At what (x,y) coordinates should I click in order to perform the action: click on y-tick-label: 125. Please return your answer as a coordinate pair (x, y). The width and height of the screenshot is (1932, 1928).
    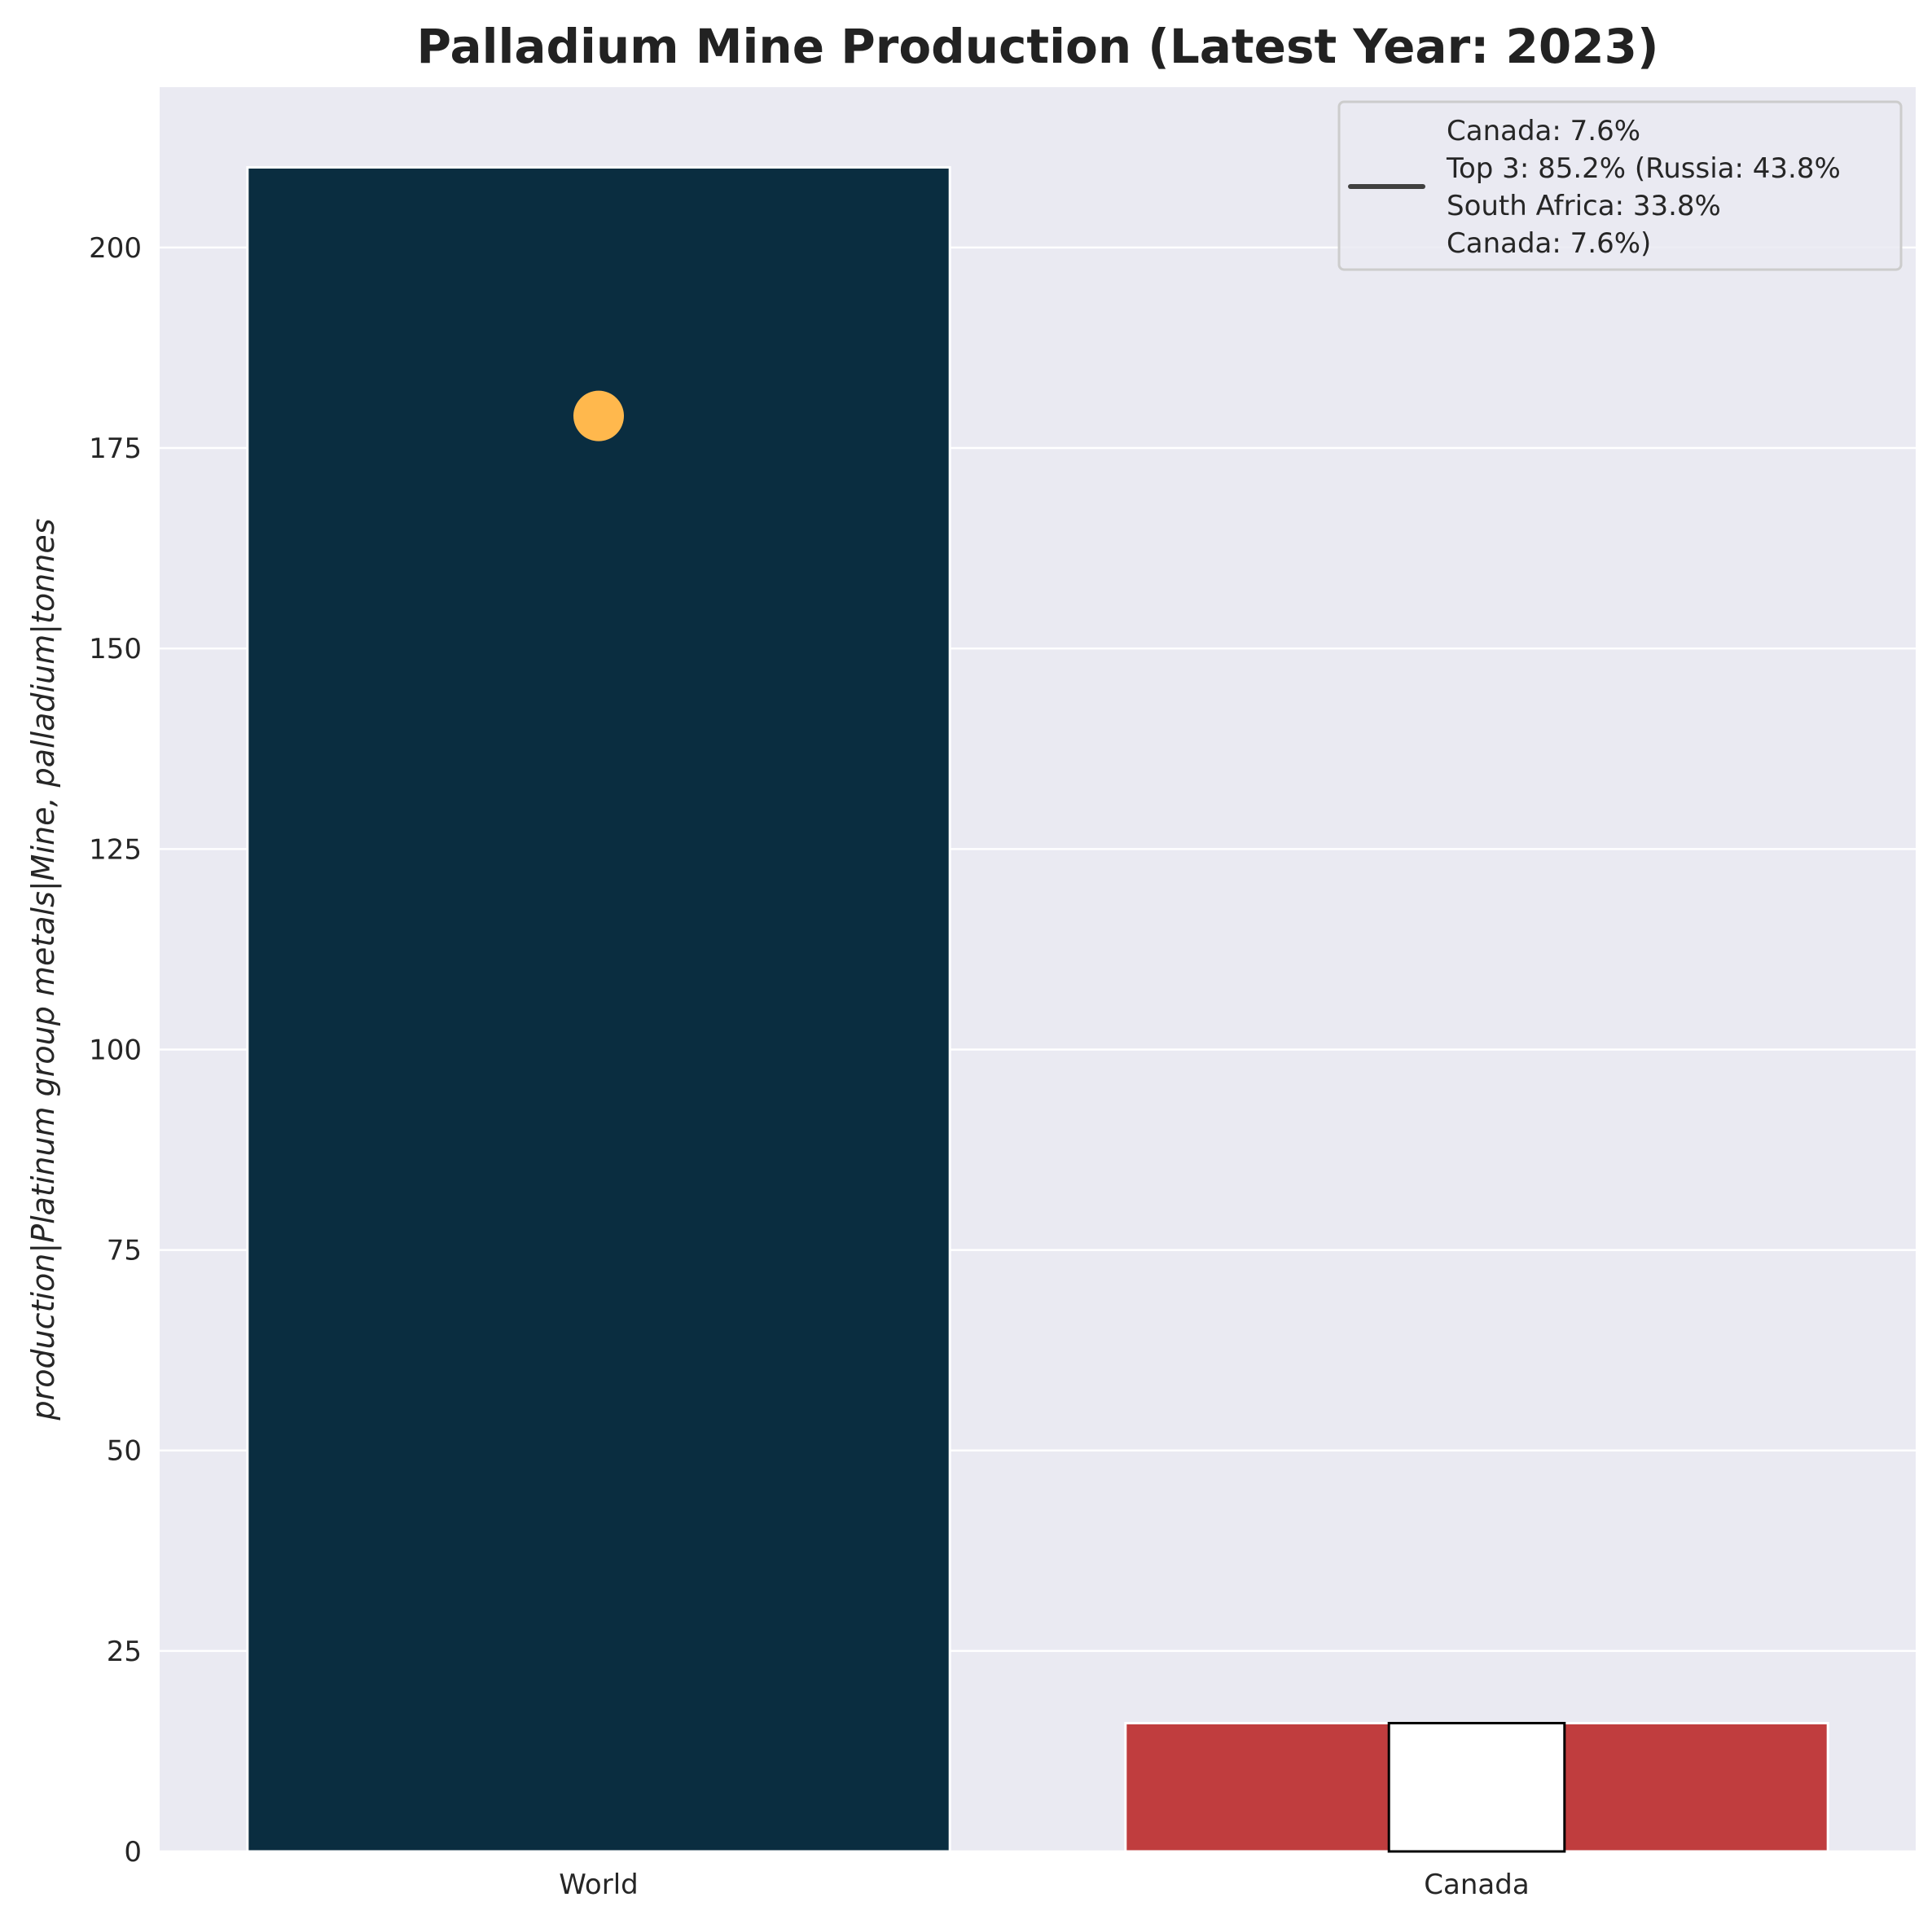
    Looking at the image, I should click on (116, 849).